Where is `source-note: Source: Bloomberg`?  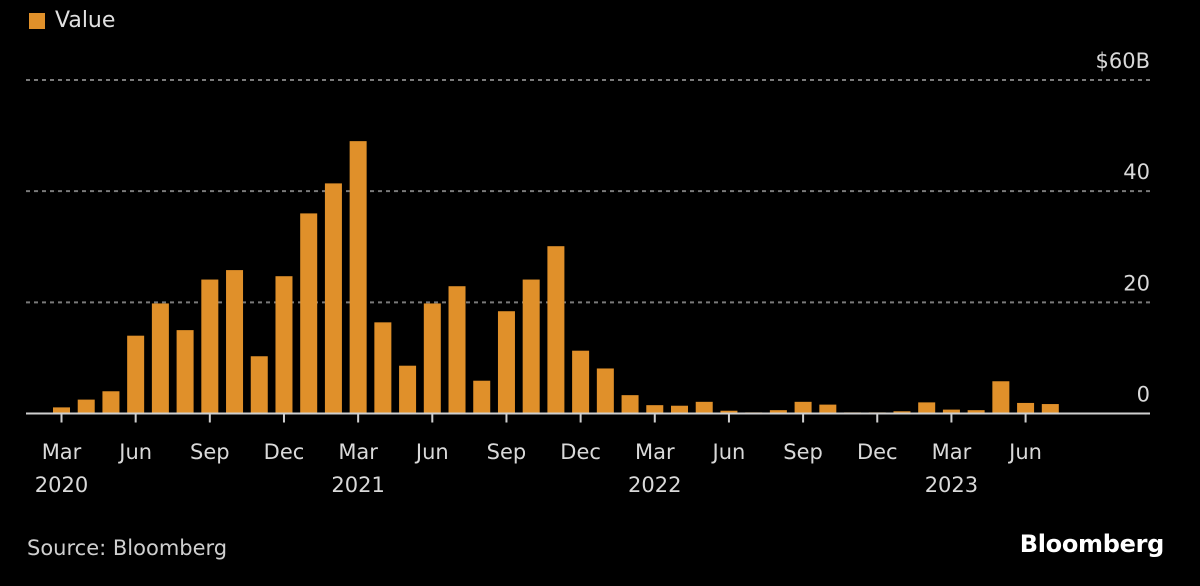
source-note: Source: Bloomberg is located at coordinates (127, 548).